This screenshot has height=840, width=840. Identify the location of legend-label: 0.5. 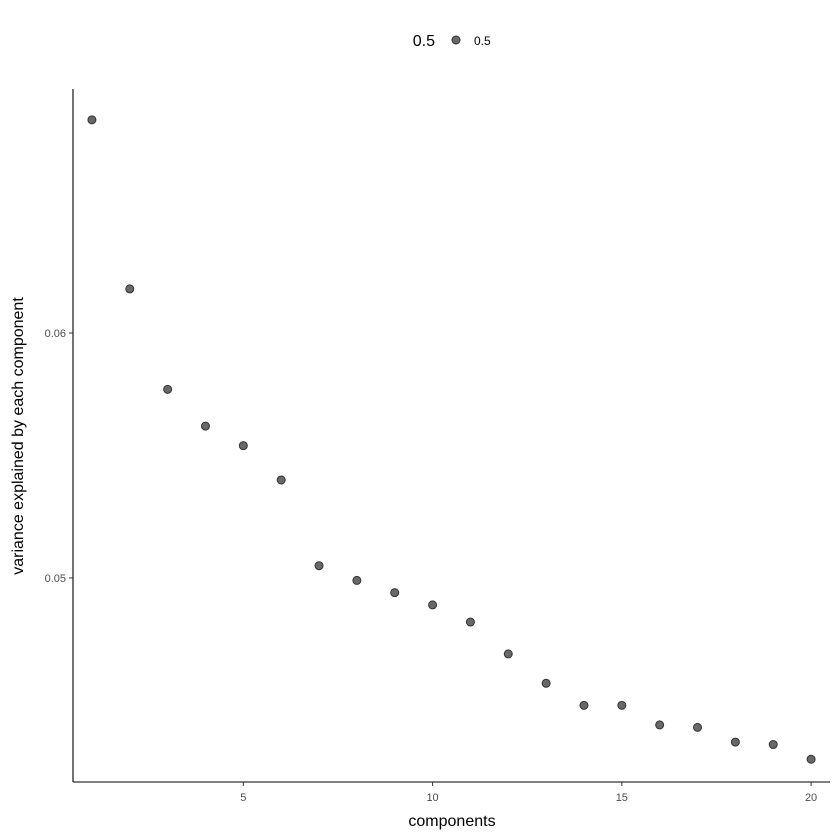
(482, 41).